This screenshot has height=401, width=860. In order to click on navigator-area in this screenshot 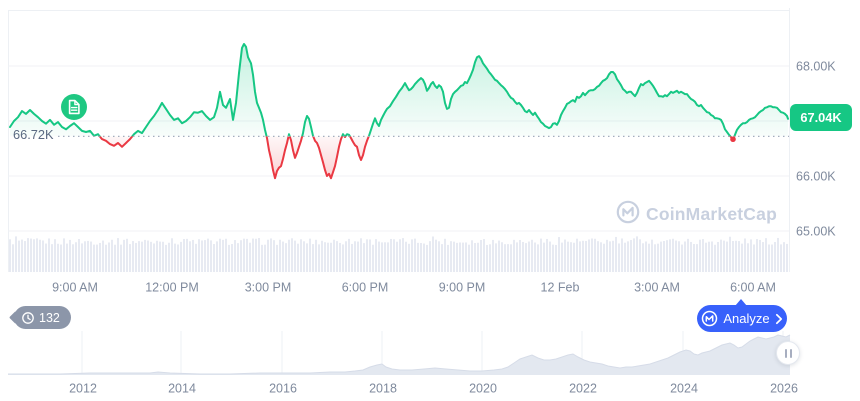, I will do `click(399, 355)`.